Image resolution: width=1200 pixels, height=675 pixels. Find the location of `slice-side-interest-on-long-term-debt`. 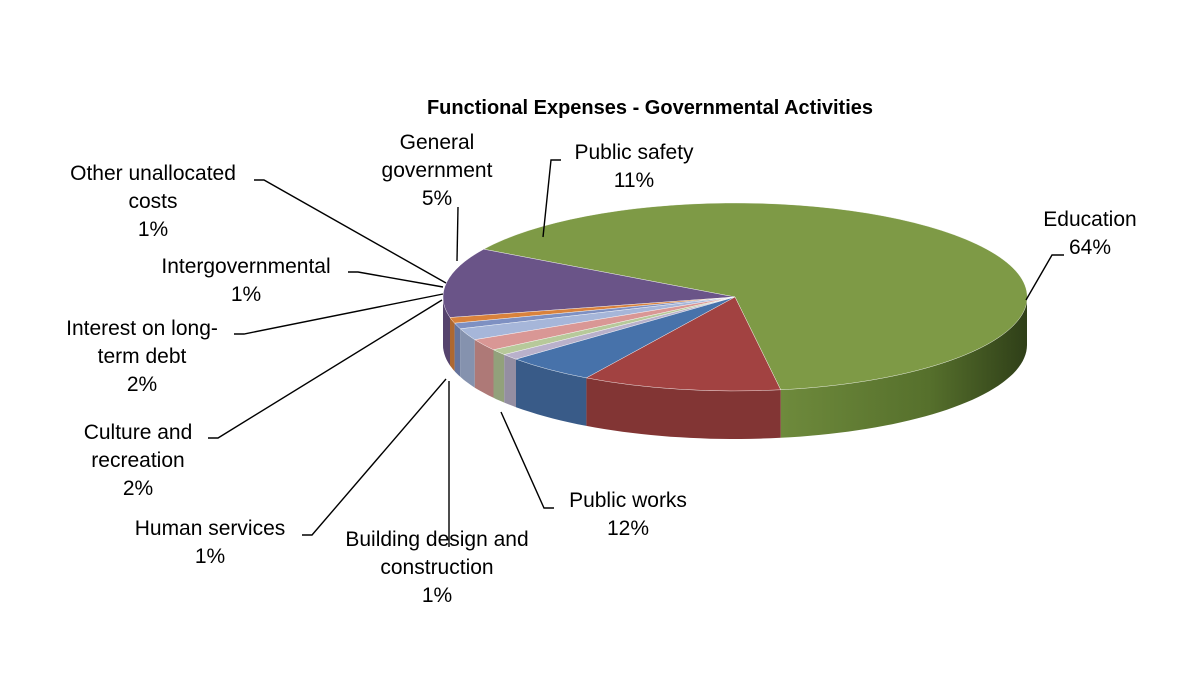

slice-side-interest-on-long-term-debt is located at coordinates (484, 368).